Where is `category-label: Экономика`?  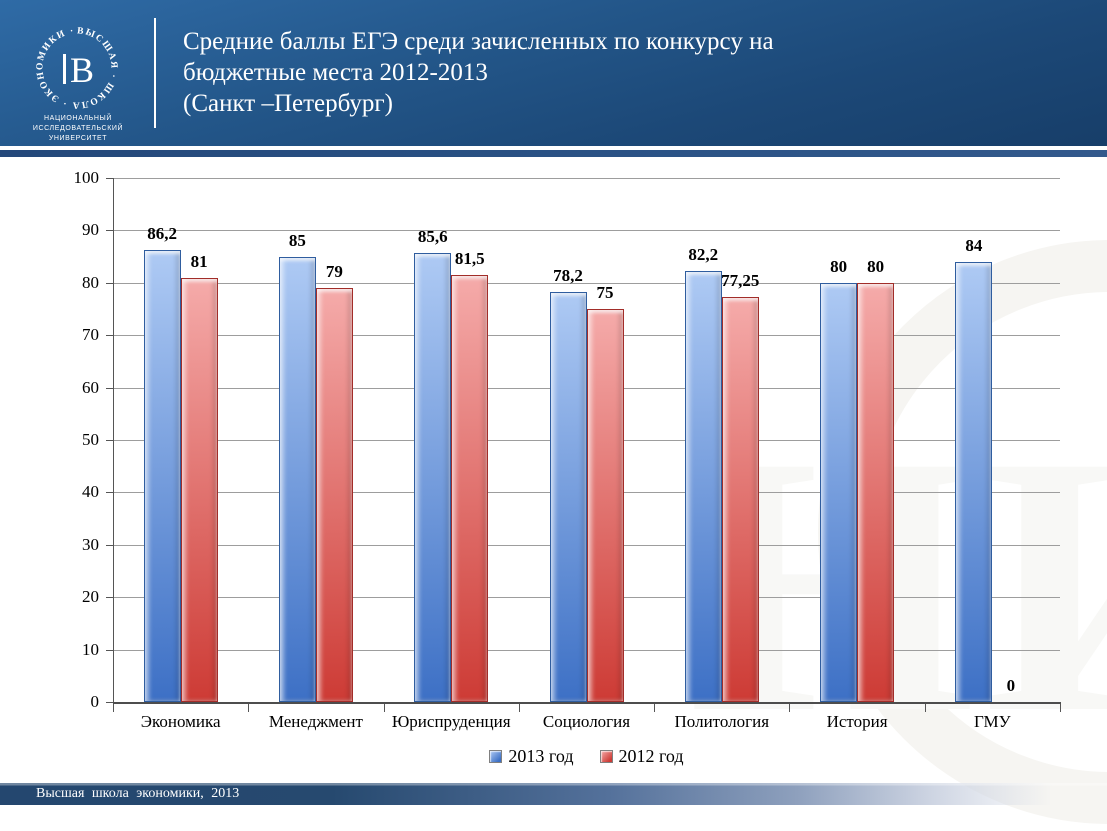 category-label: Экономика is located at coordinates (180, 721).